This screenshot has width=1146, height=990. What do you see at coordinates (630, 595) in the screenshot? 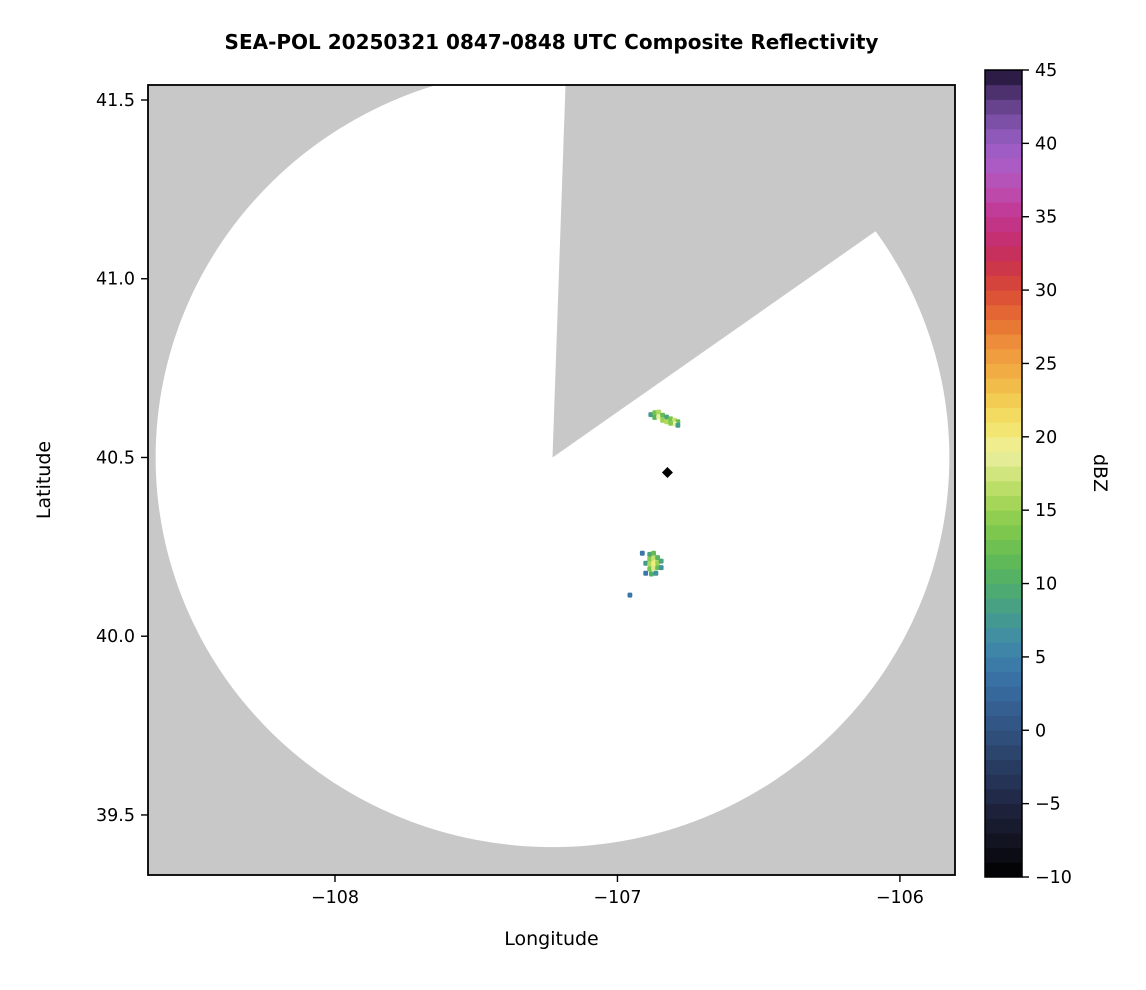
I see `echo-cell-cell-tiny` at bounding box center [630, 595].